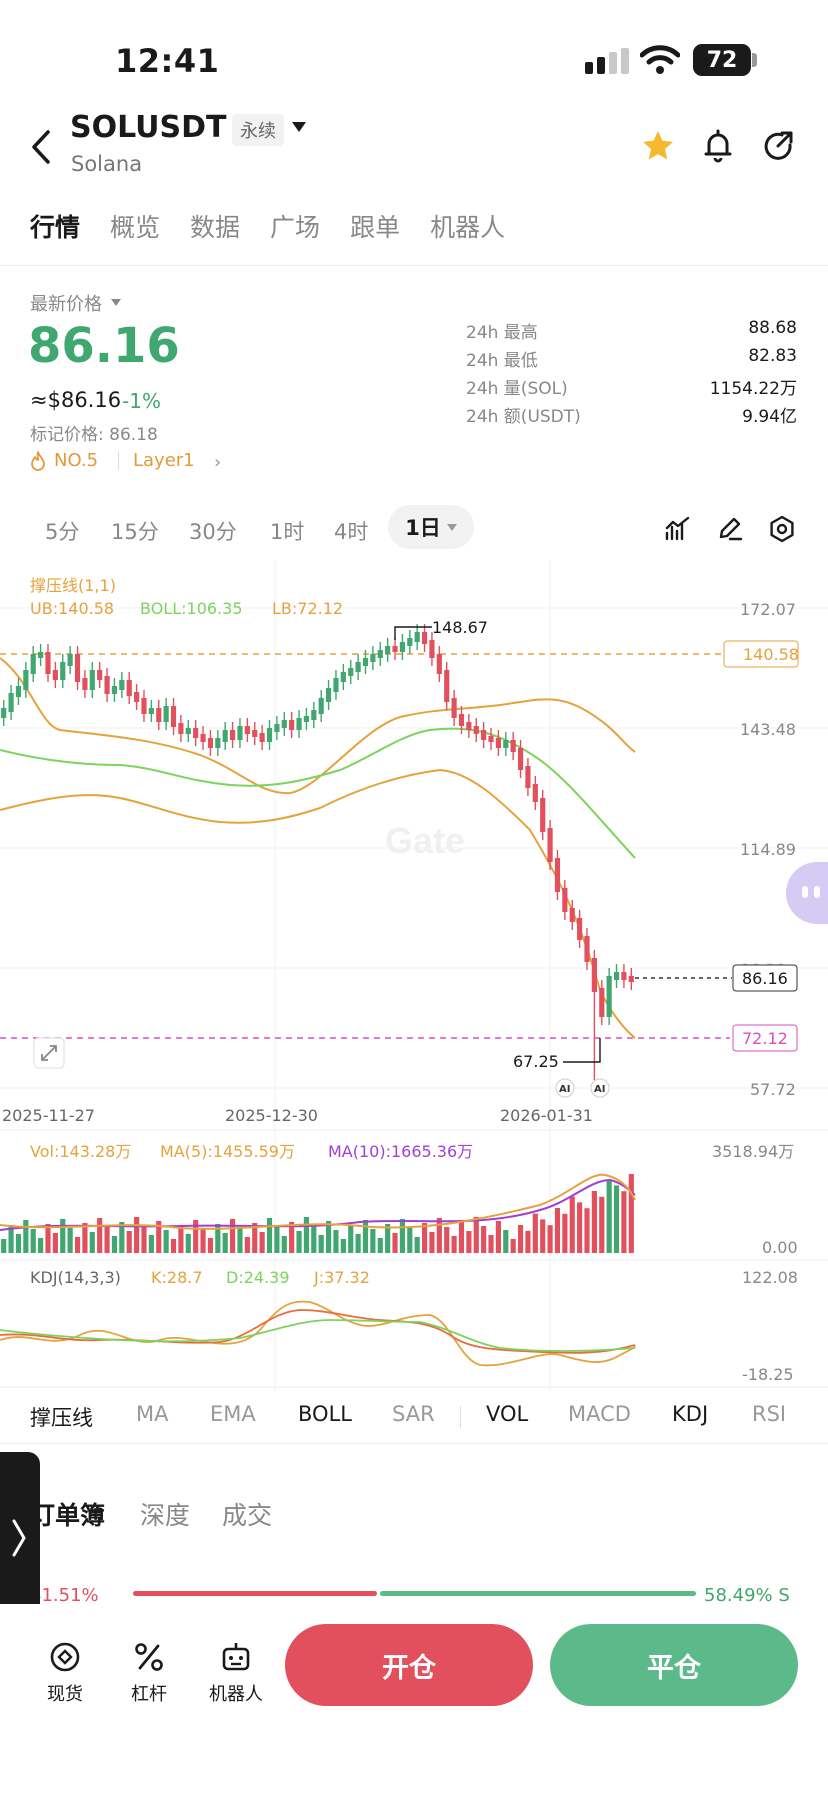  What do you see at coordinates (213, 532) in the screenshot?
I see `timeframe-30m: 30分` at bounding box center [213, 532].